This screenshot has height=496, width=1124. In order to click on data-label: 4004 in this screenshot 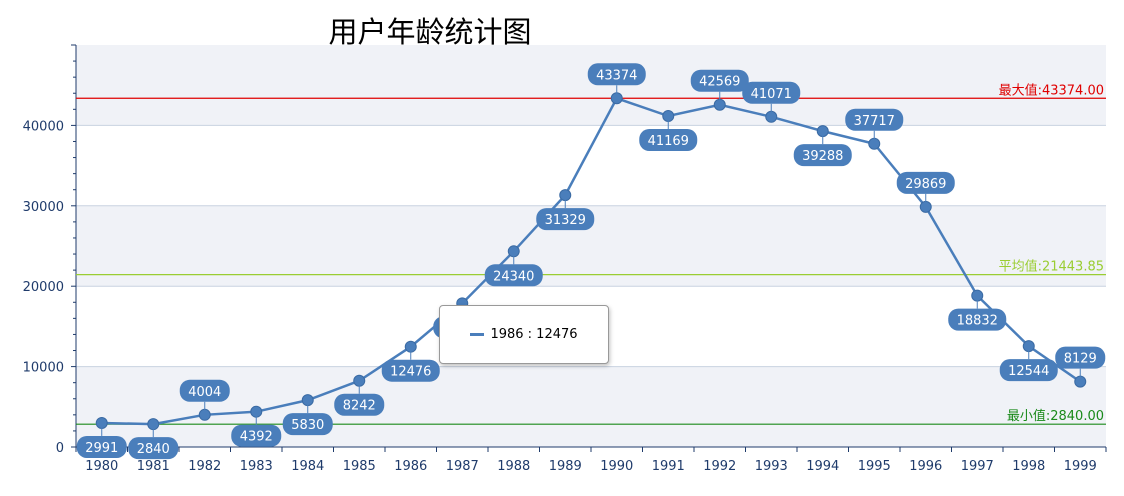, I will do `click(204, 397)`.